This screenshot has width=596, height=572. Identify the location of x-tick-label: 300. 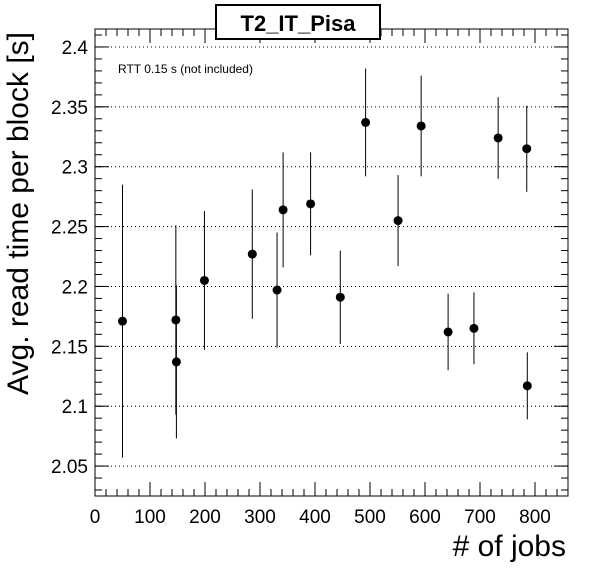
(260, 517).